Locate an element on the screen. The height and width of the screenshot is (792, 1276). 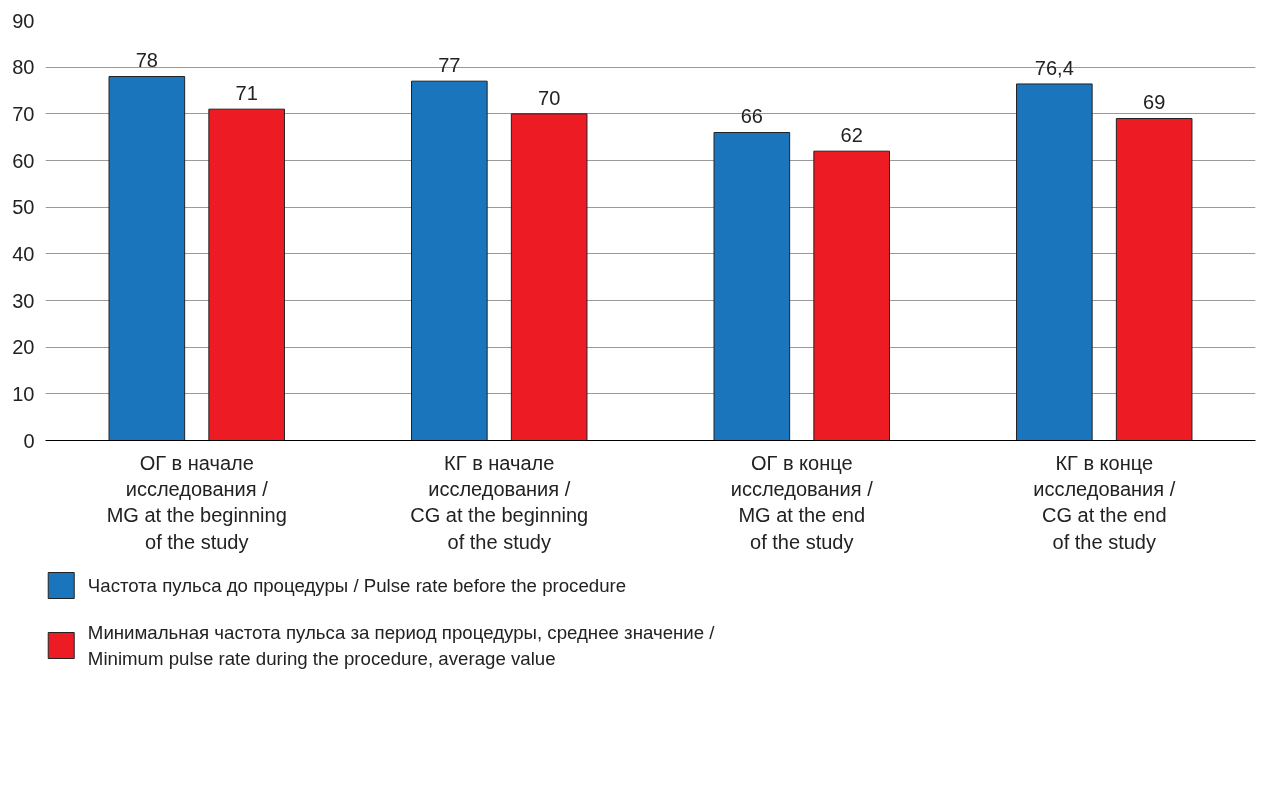
data-label: 62 is located at coordinates (851, 134).